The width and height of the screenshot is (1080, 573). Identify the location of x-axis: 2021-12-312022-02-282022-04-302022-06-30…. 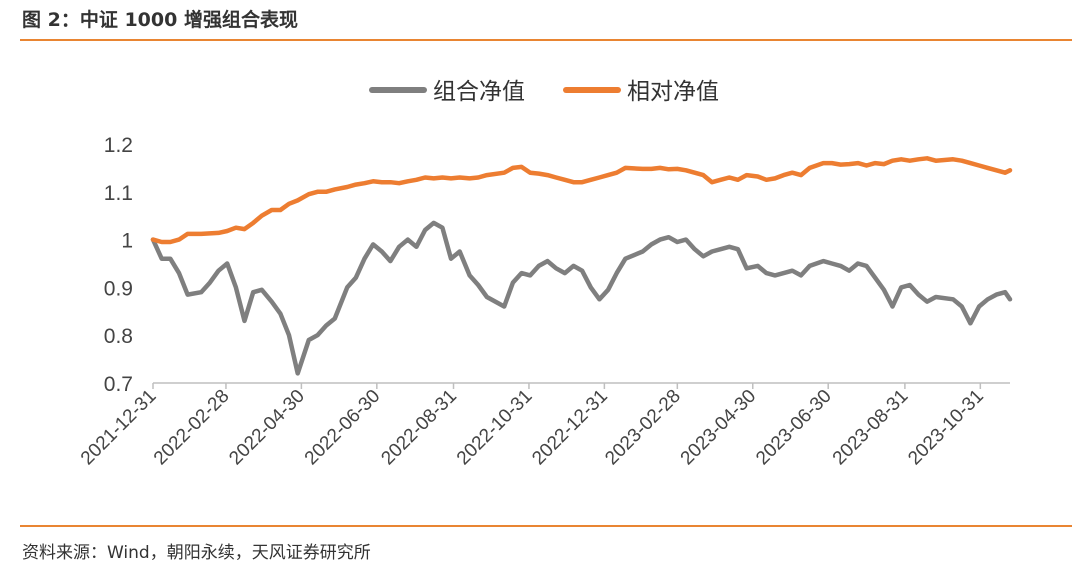
(543, 426).